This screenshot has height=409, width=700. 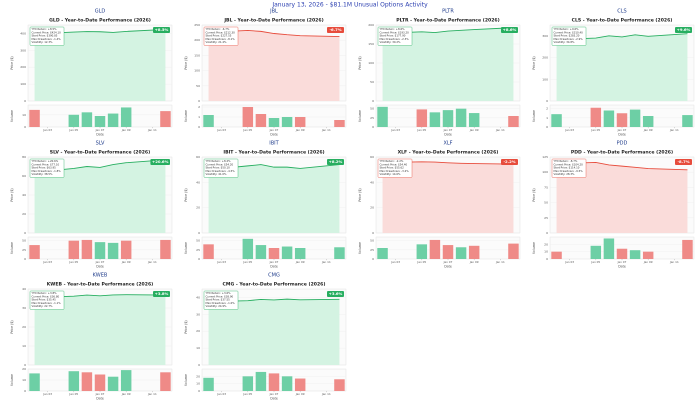 What do you see at coordinates (447, 144) in the screenshot?
I see `ticker-label: XLF` at bounding box center [447, 144].